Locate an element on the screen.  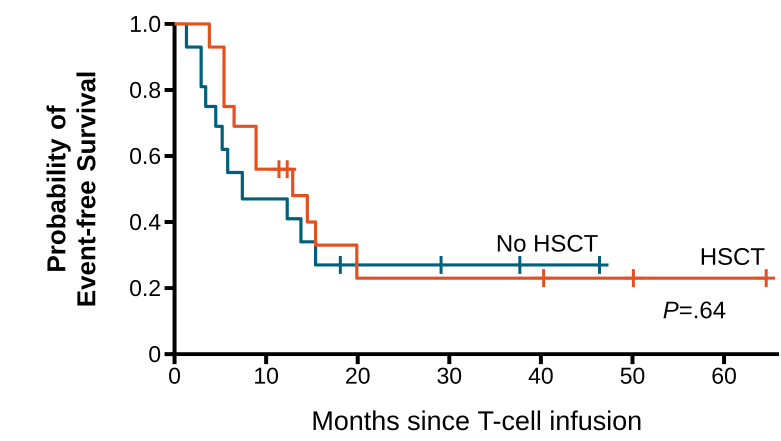
x-tick-label: 0 is located at coordinates (174, 376).